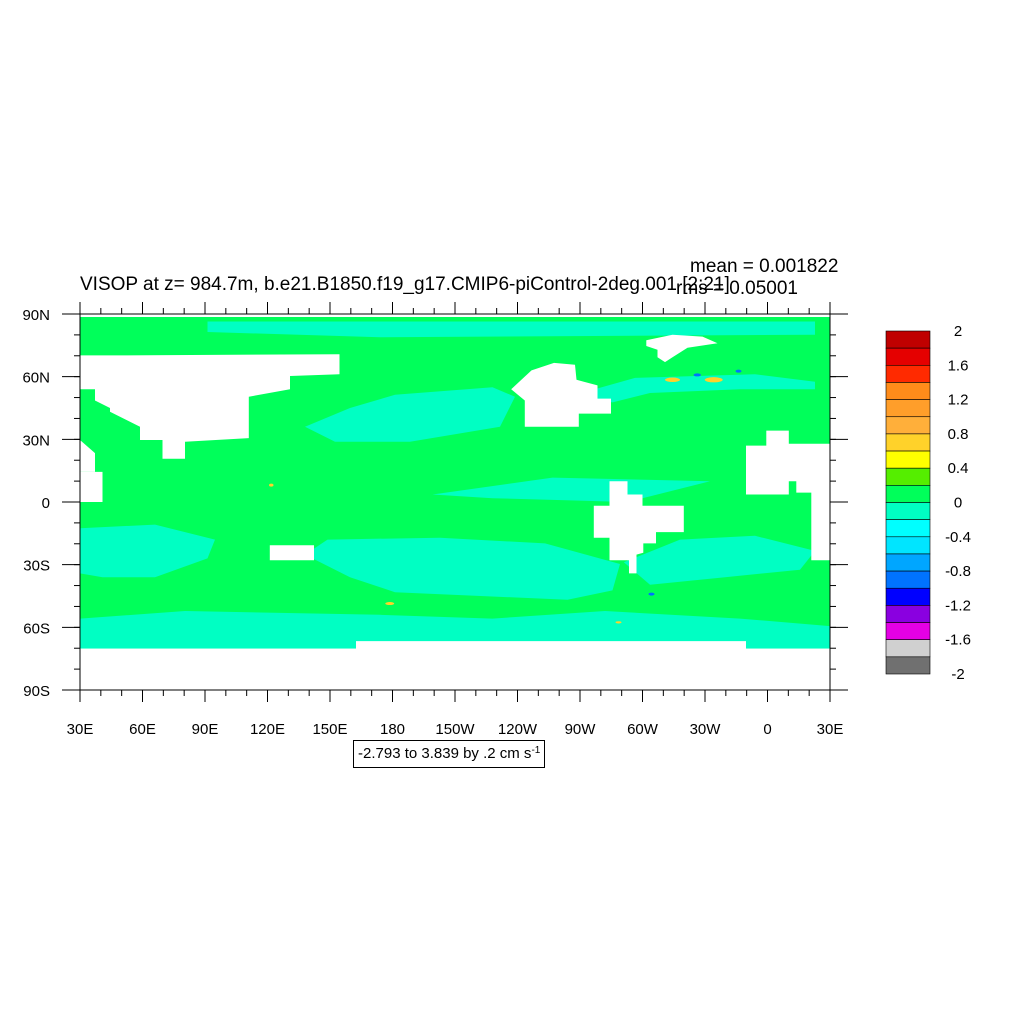 This screenshot has width=1024, height=1024. I want to click on x-tick-label: 120E, so click(267, 729).